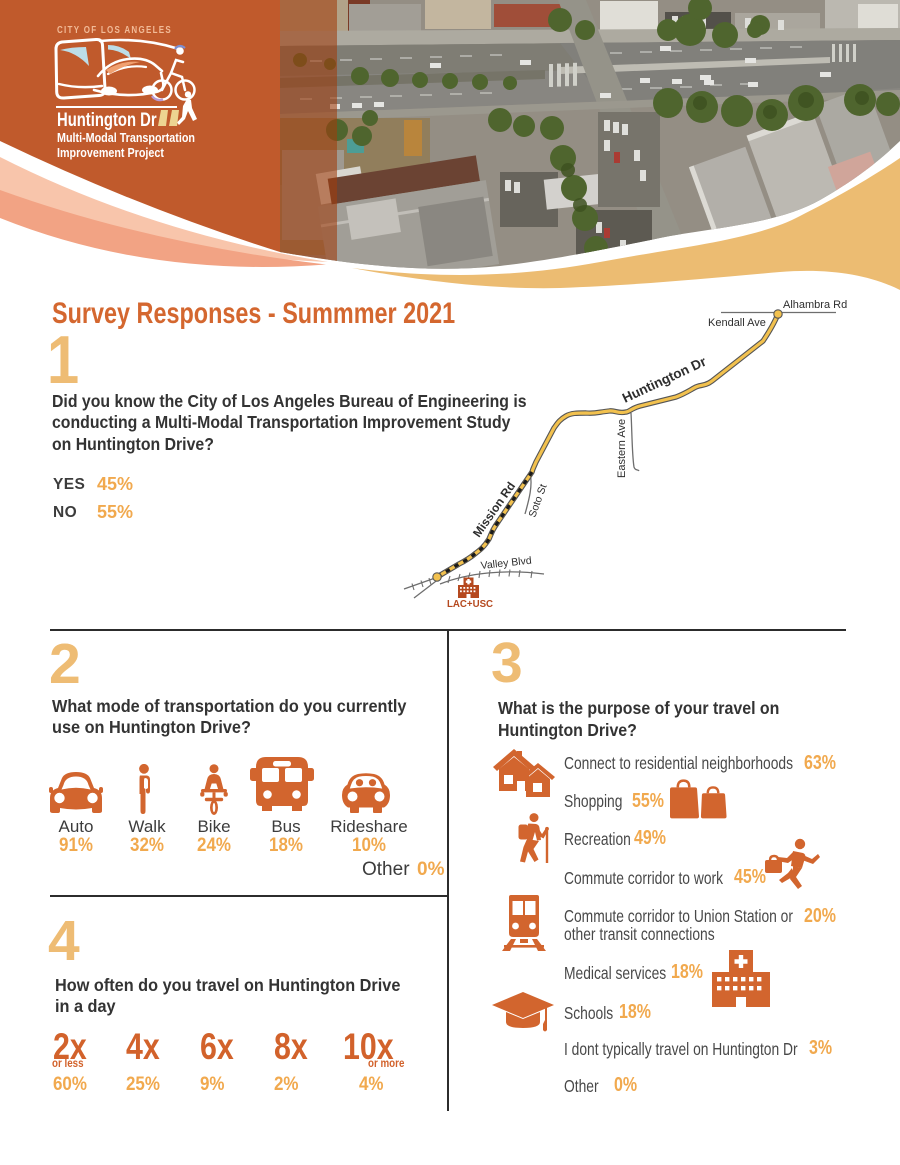 Image resolution: width=900 pixels, height=1165 pixels. What do you see at coordinates (737, 323) in the screenshot?
I see `svg-text: Kendall Ave` at bounding box center [737, 323].